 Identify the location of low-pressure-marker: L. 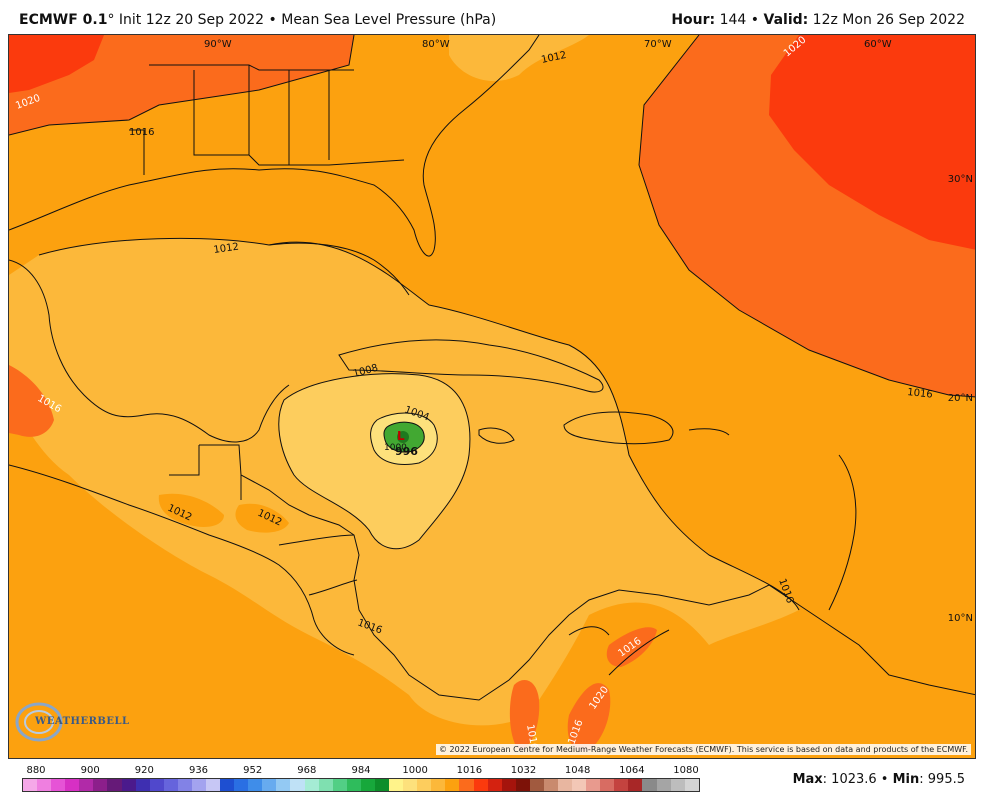
(401, 436).